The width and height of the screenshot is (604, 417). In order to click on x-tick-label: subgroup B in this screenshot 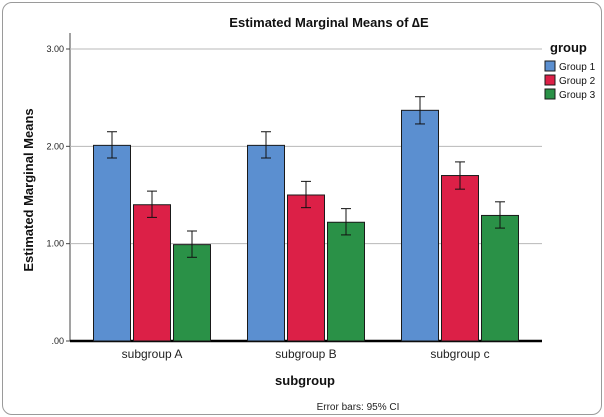, I will do `click(305, 354)`.